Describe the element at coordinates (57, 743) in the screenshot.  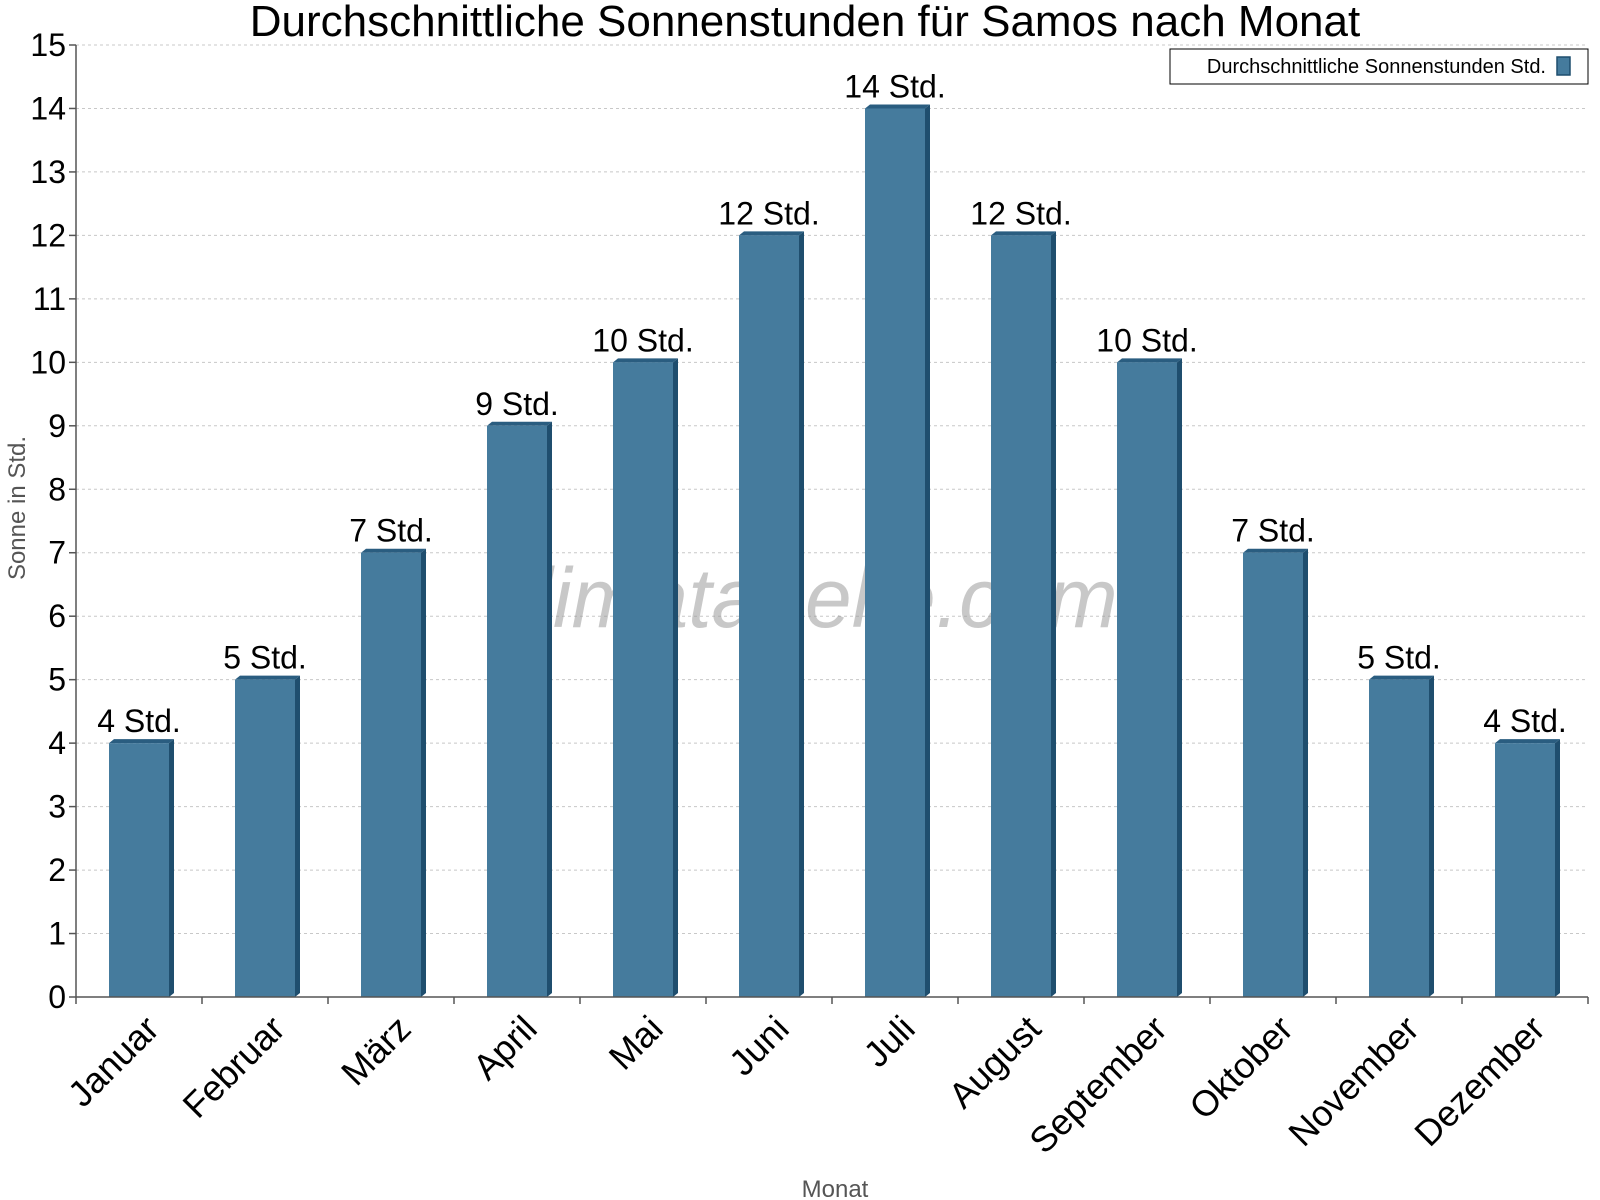
I see `y-tick-label: 4` at that location.